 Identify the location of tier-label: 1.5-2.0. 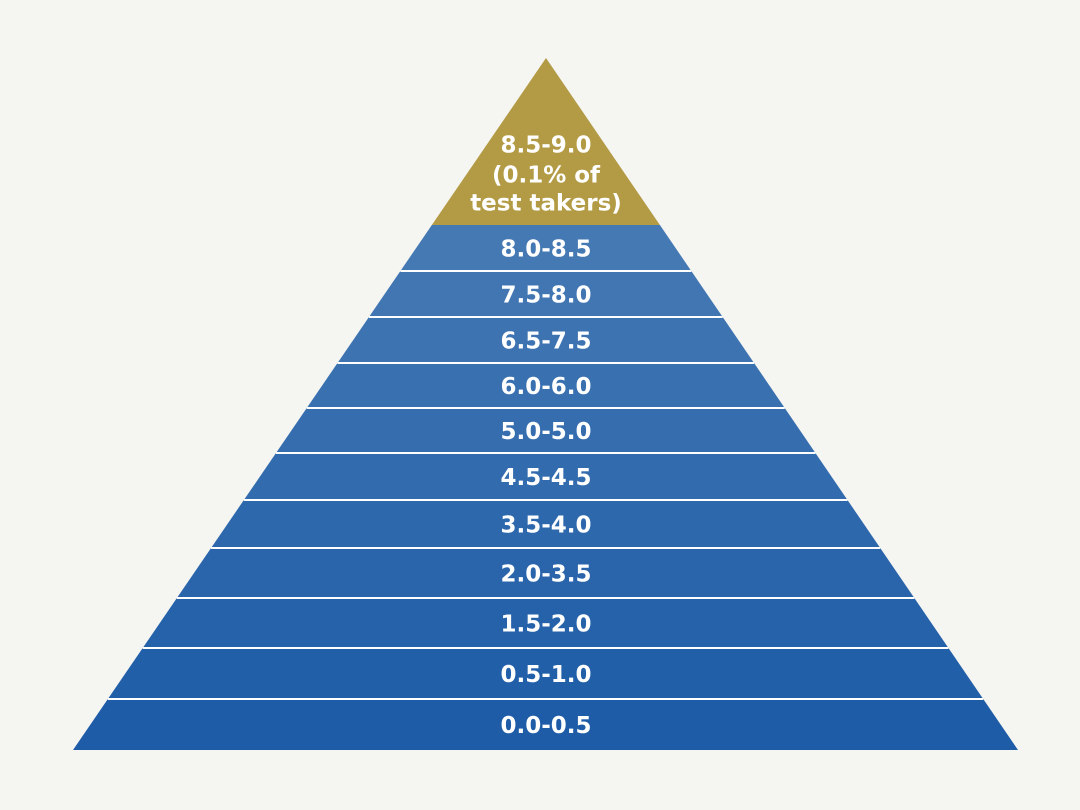
(545, 625).